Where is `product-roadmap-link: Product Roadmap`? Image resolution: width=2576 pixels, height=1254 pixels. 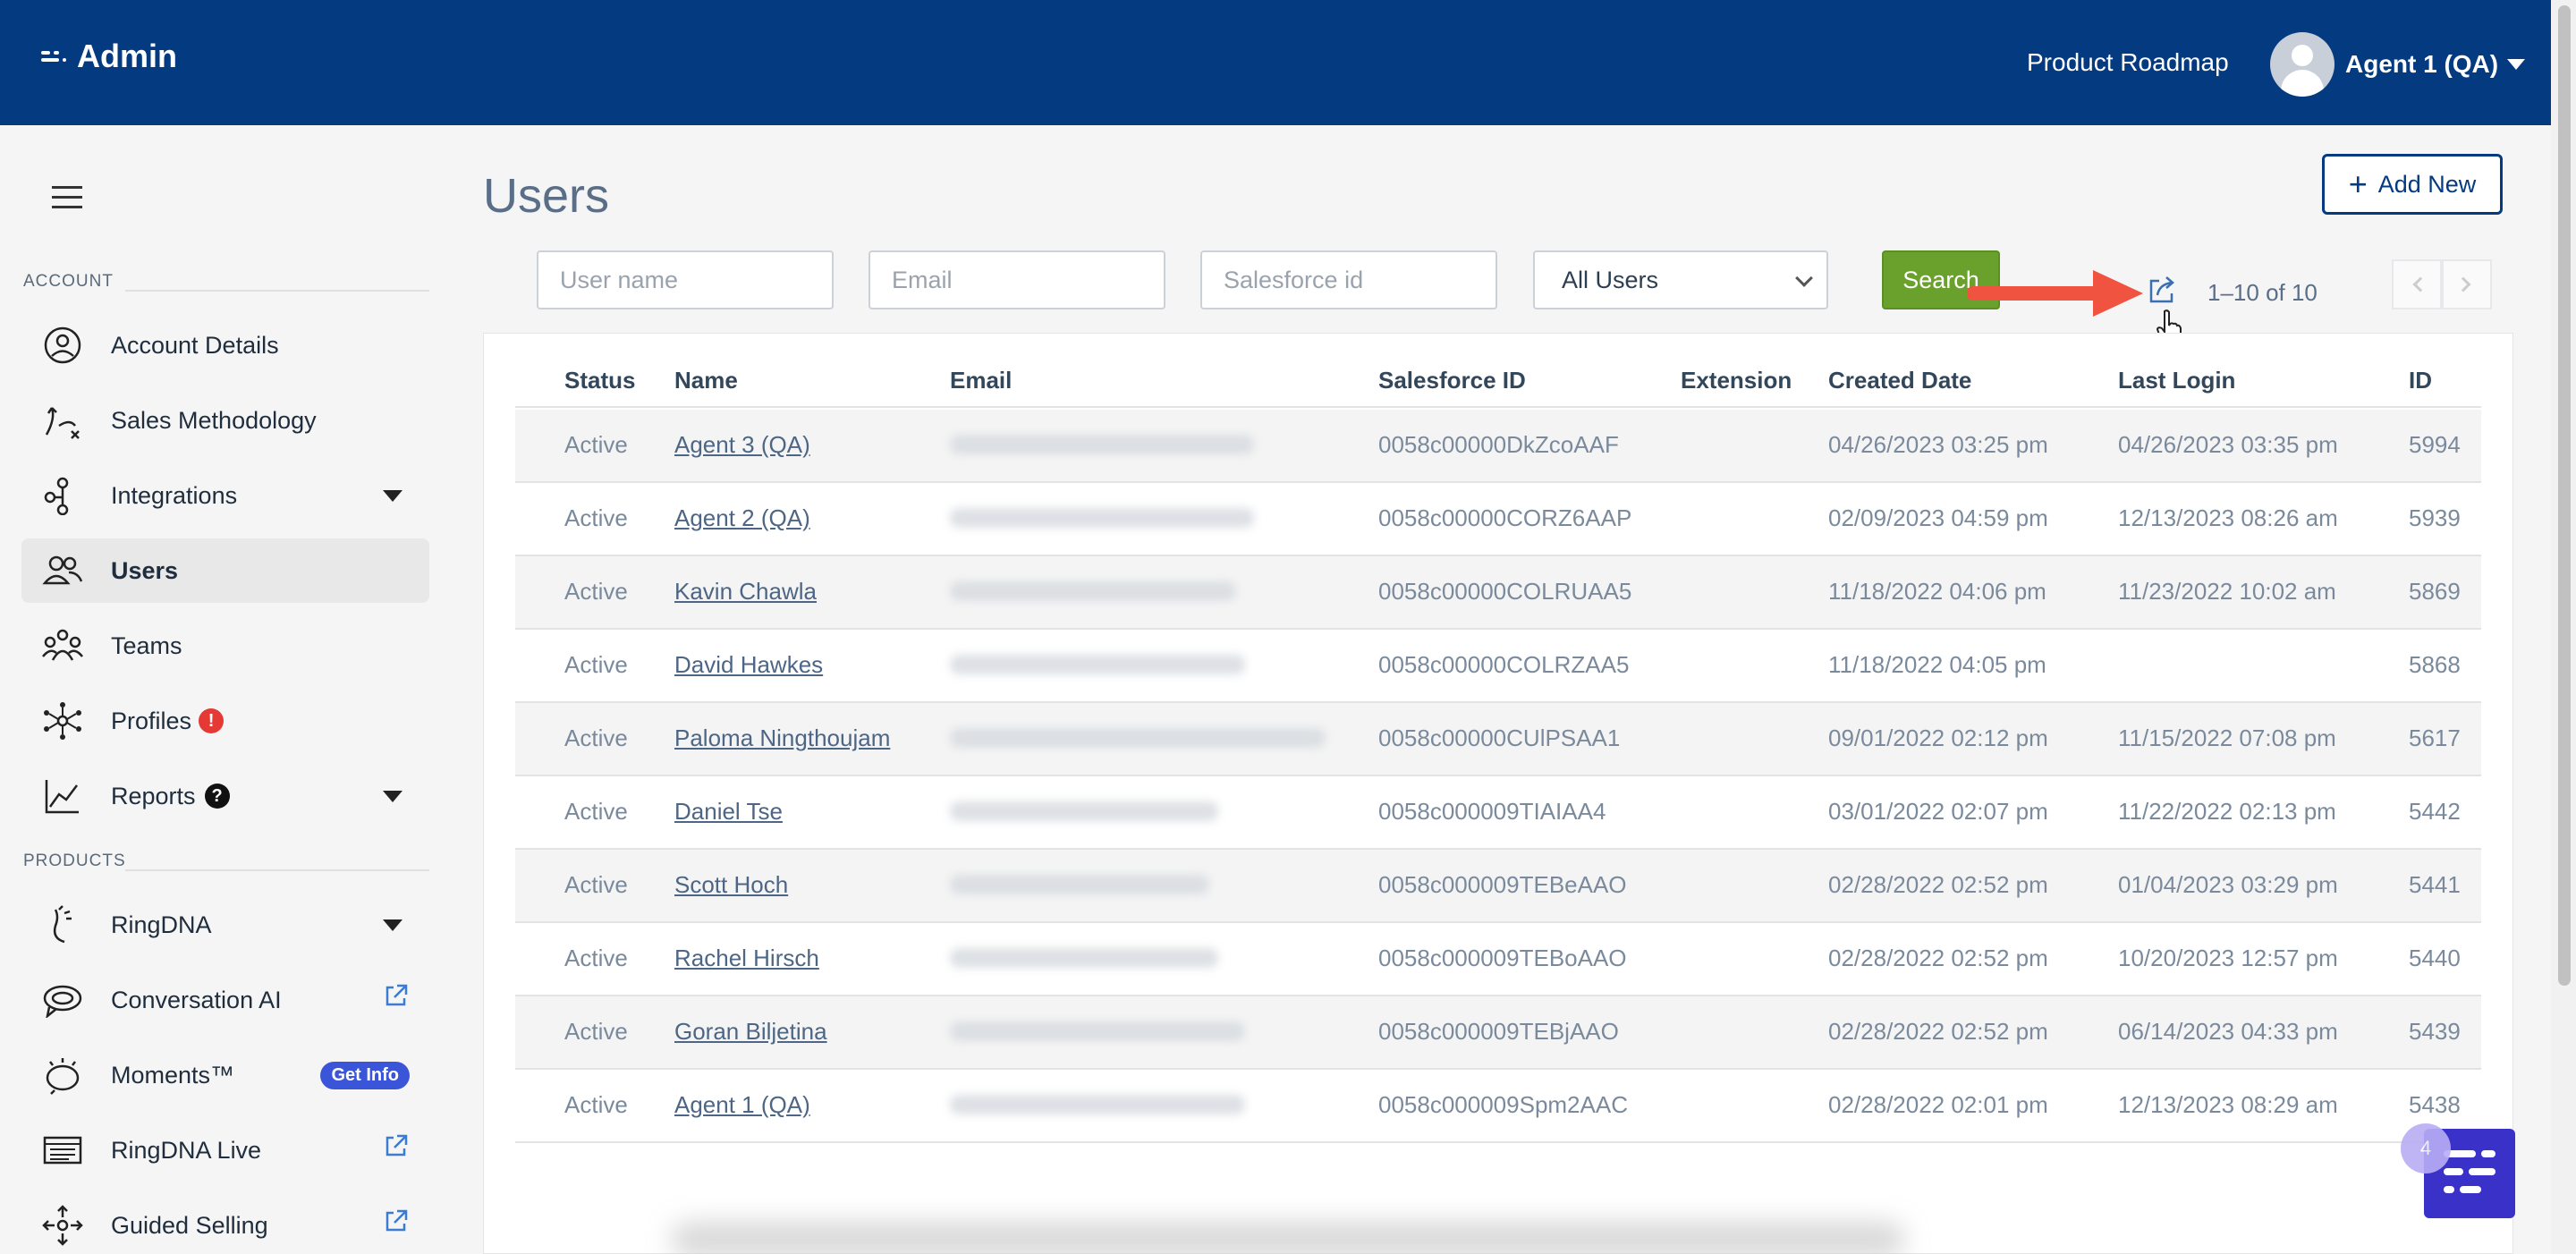 product-roadmap-link: Product Roadmap is located at coordinates (2128, 62).